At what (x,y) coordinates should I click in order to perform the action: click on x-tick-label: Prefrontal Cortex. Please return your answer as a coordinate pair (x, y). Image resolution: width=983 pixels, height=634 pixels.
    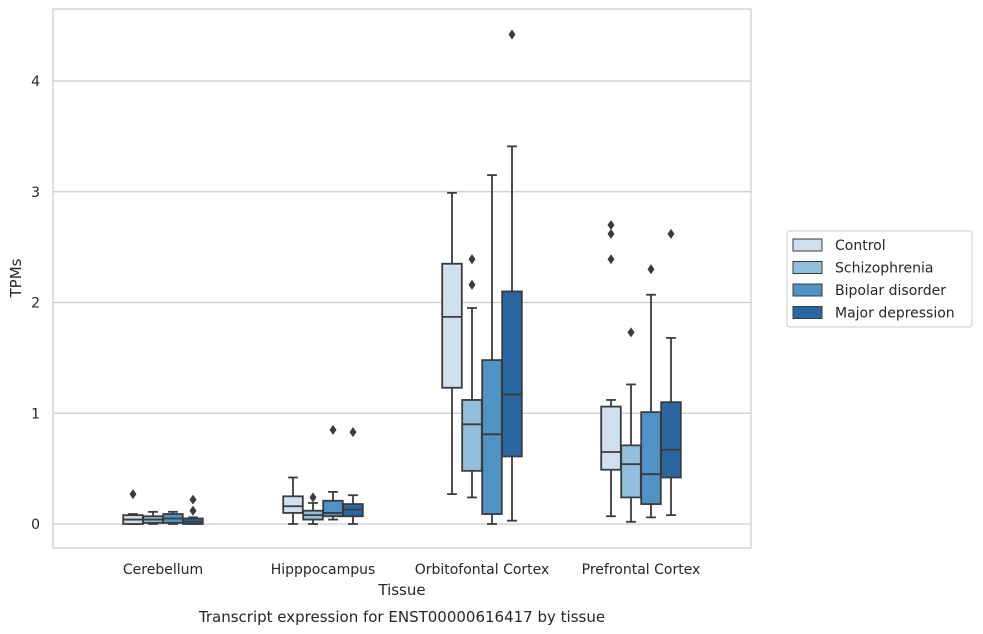
    Looking at the image, I should click on (641, 570).